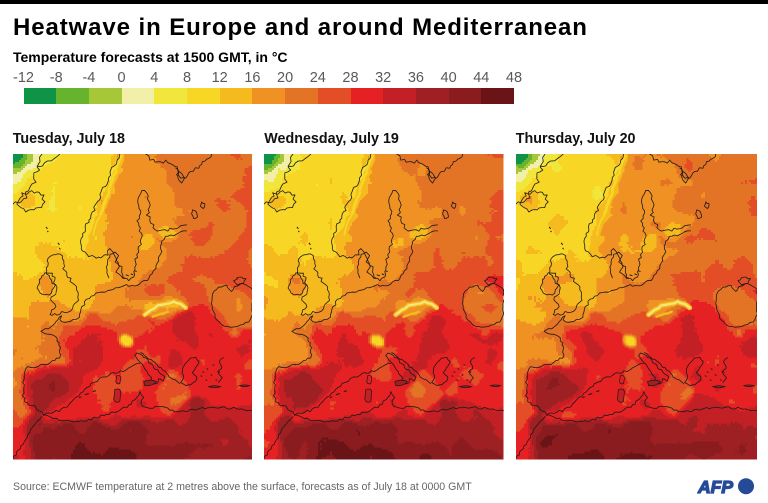  What do you see at coordinates (715, 487) in the screenshot?
I see `svg-text: AFP` at bounding box center [715, 487].